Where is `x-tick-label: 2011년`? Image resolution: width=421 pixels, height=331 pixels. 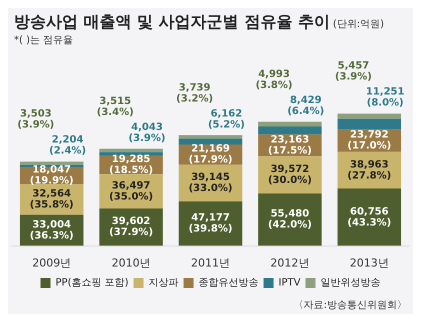 x-tick-label: 2011년 is located at coordinates (210, 263).